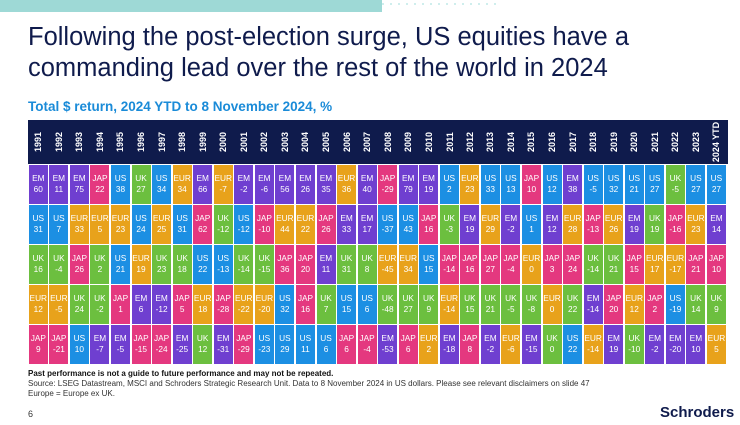 This screenshot has height=425, width=740. I want to click on rank-cell: JAP 2, so click(655, 305).